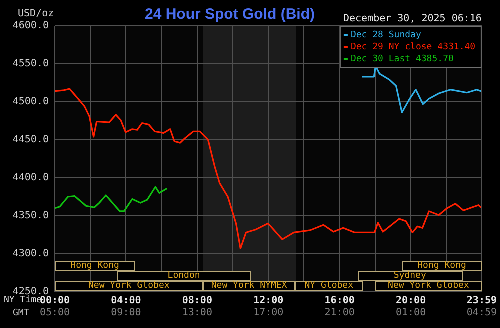 The height and width of the screenshot is (328, 500). Describe the element at coordinates (30, 216) in the screenshot. I see `y-tick-label: 4350.0` at that location.